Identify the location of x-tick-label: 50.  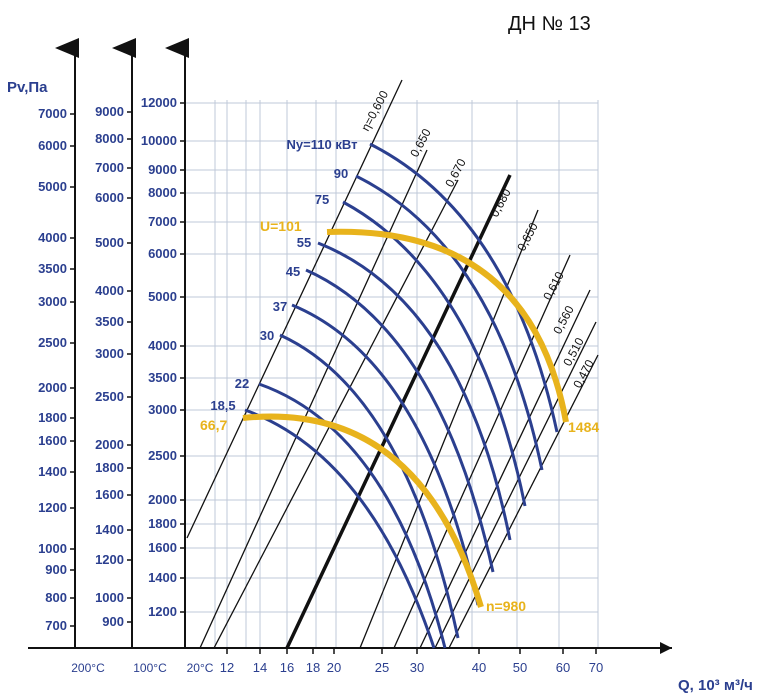
(520, 667).